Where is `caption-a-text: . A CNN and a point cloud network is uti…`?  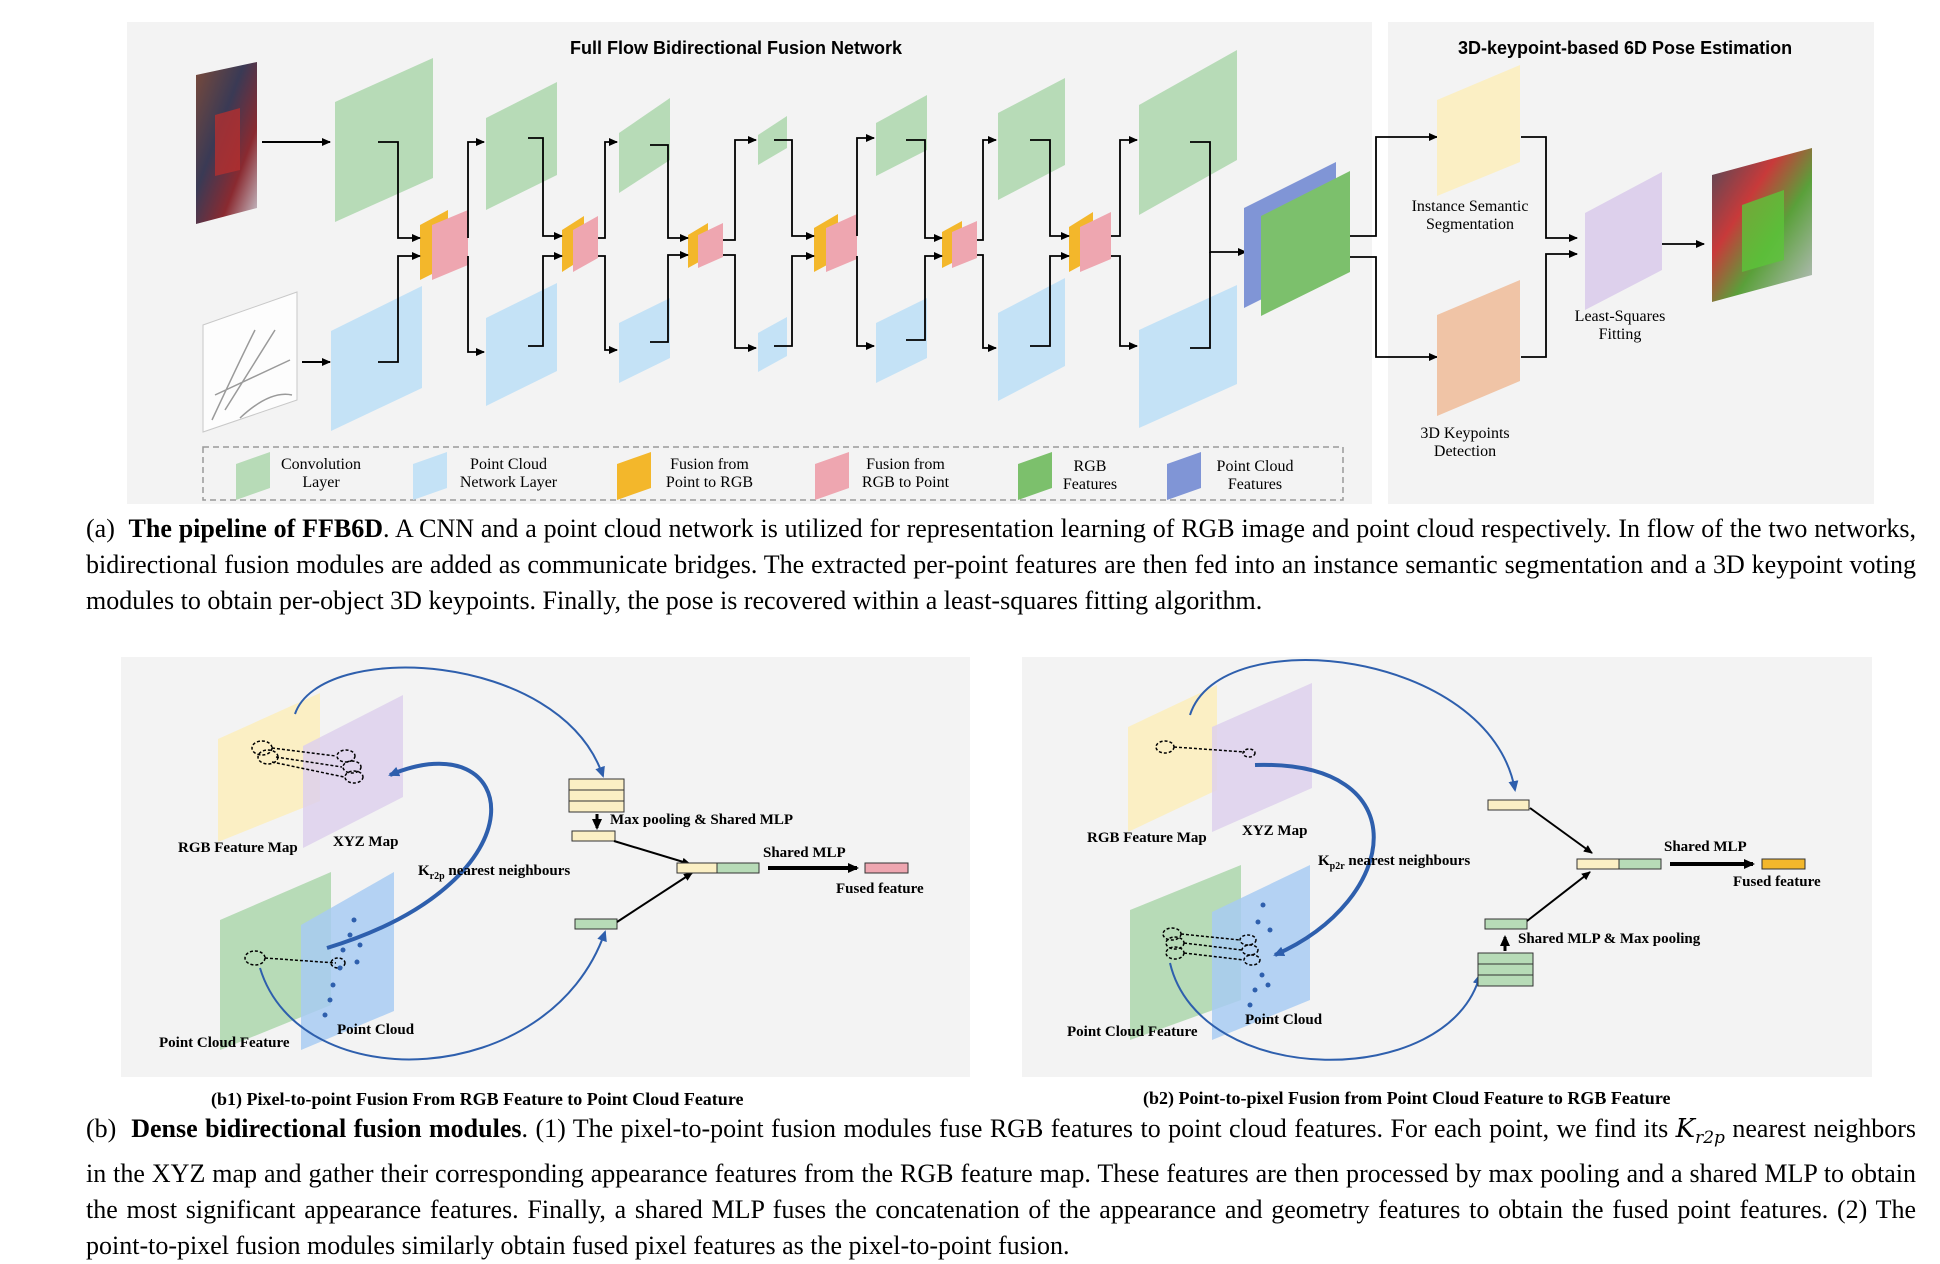 caption-a-text: . A CNN and a point cloud network is uti… is located at coordinates (1001, 564).